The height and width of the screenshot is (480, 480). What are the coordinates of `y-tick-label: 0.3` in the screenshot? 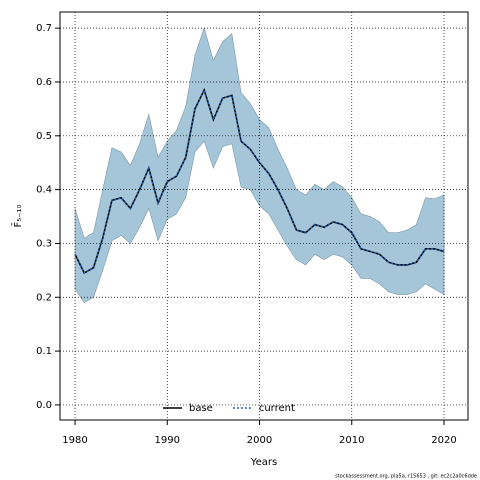 It's located at (44, 243).